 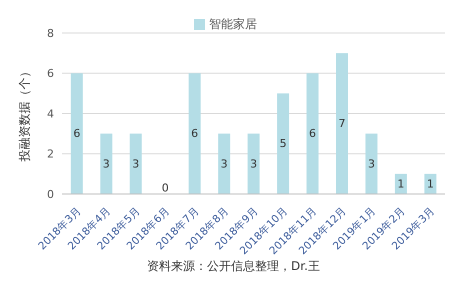 I want to click on y-tick-label: 6, so click(x=50, y=73).